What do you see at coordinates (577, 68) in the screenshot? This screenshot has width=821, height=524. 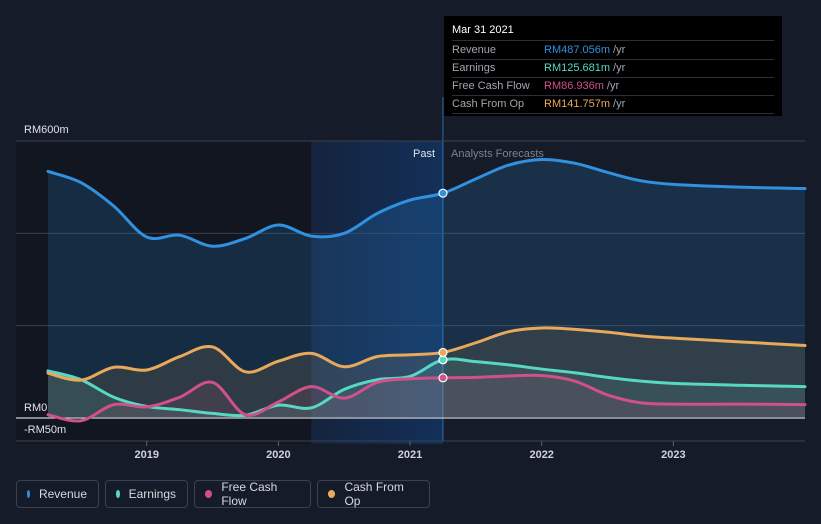 I see `tooltip-value: RM125.681m` at bounding box center [577, 68].